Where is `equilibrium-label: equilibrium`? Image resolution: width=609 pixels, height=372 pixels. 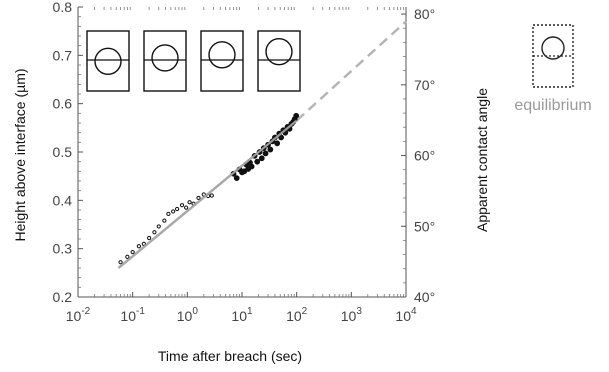
equilibrium-label: equilibrium is located at coordinates (552, 105).